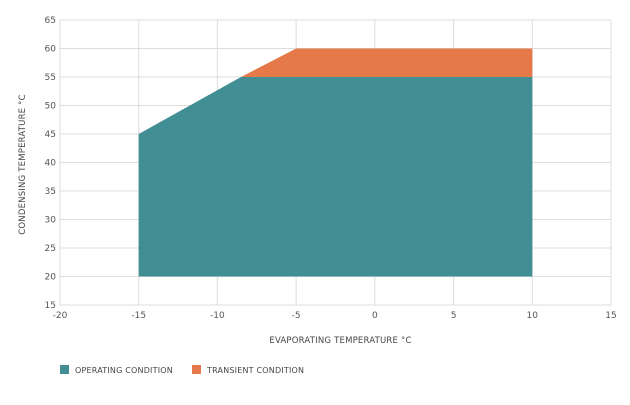  What do you see at coordinates (182, 370) in the screenshot?
I see `legend: OPERATING CONDITION TRANSIENT CONDITION` at bounding box center [182, 370].